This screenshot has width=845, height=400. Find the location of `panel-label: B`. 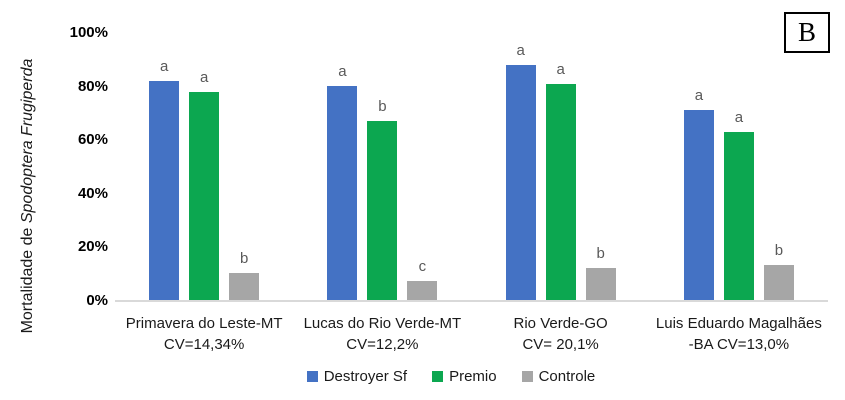

panel-label: B is located at coordinates (806, 32).